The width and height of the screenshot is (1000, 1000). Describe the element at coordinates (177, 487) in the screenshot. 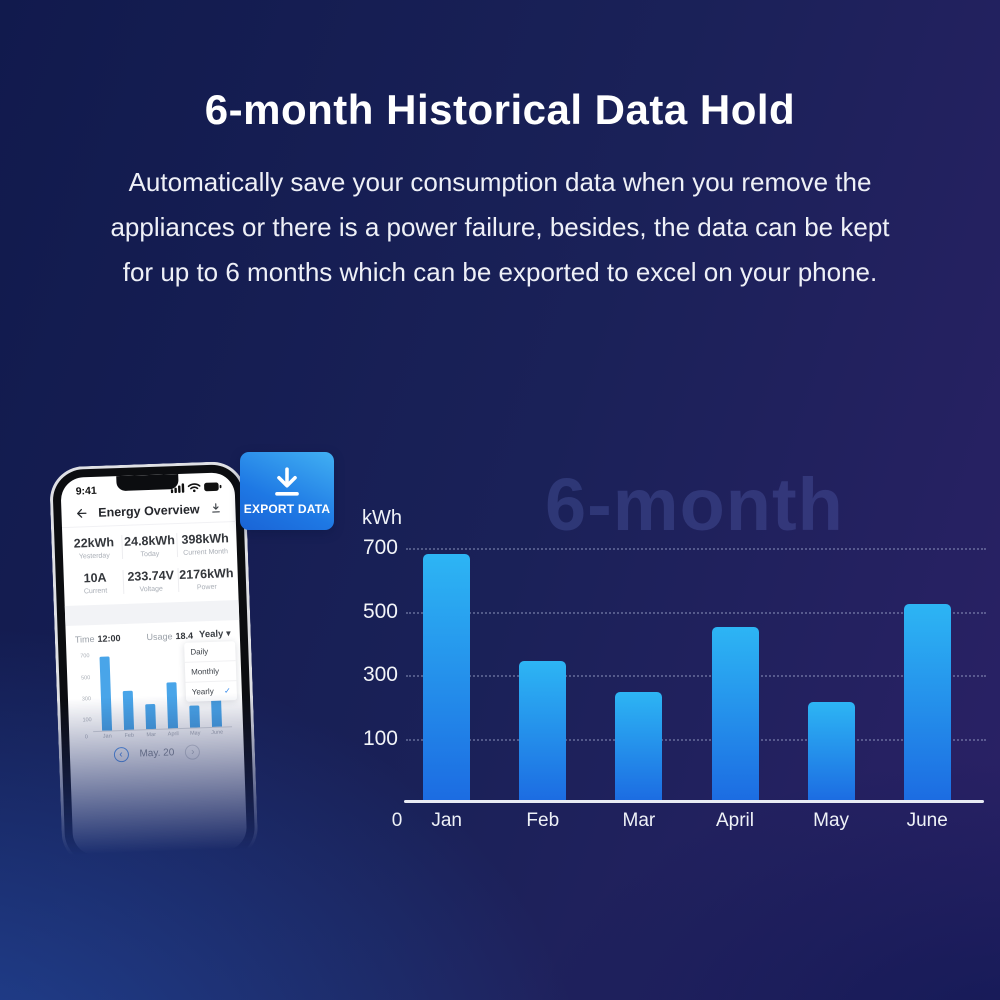

I see `signal-icon` at that location.